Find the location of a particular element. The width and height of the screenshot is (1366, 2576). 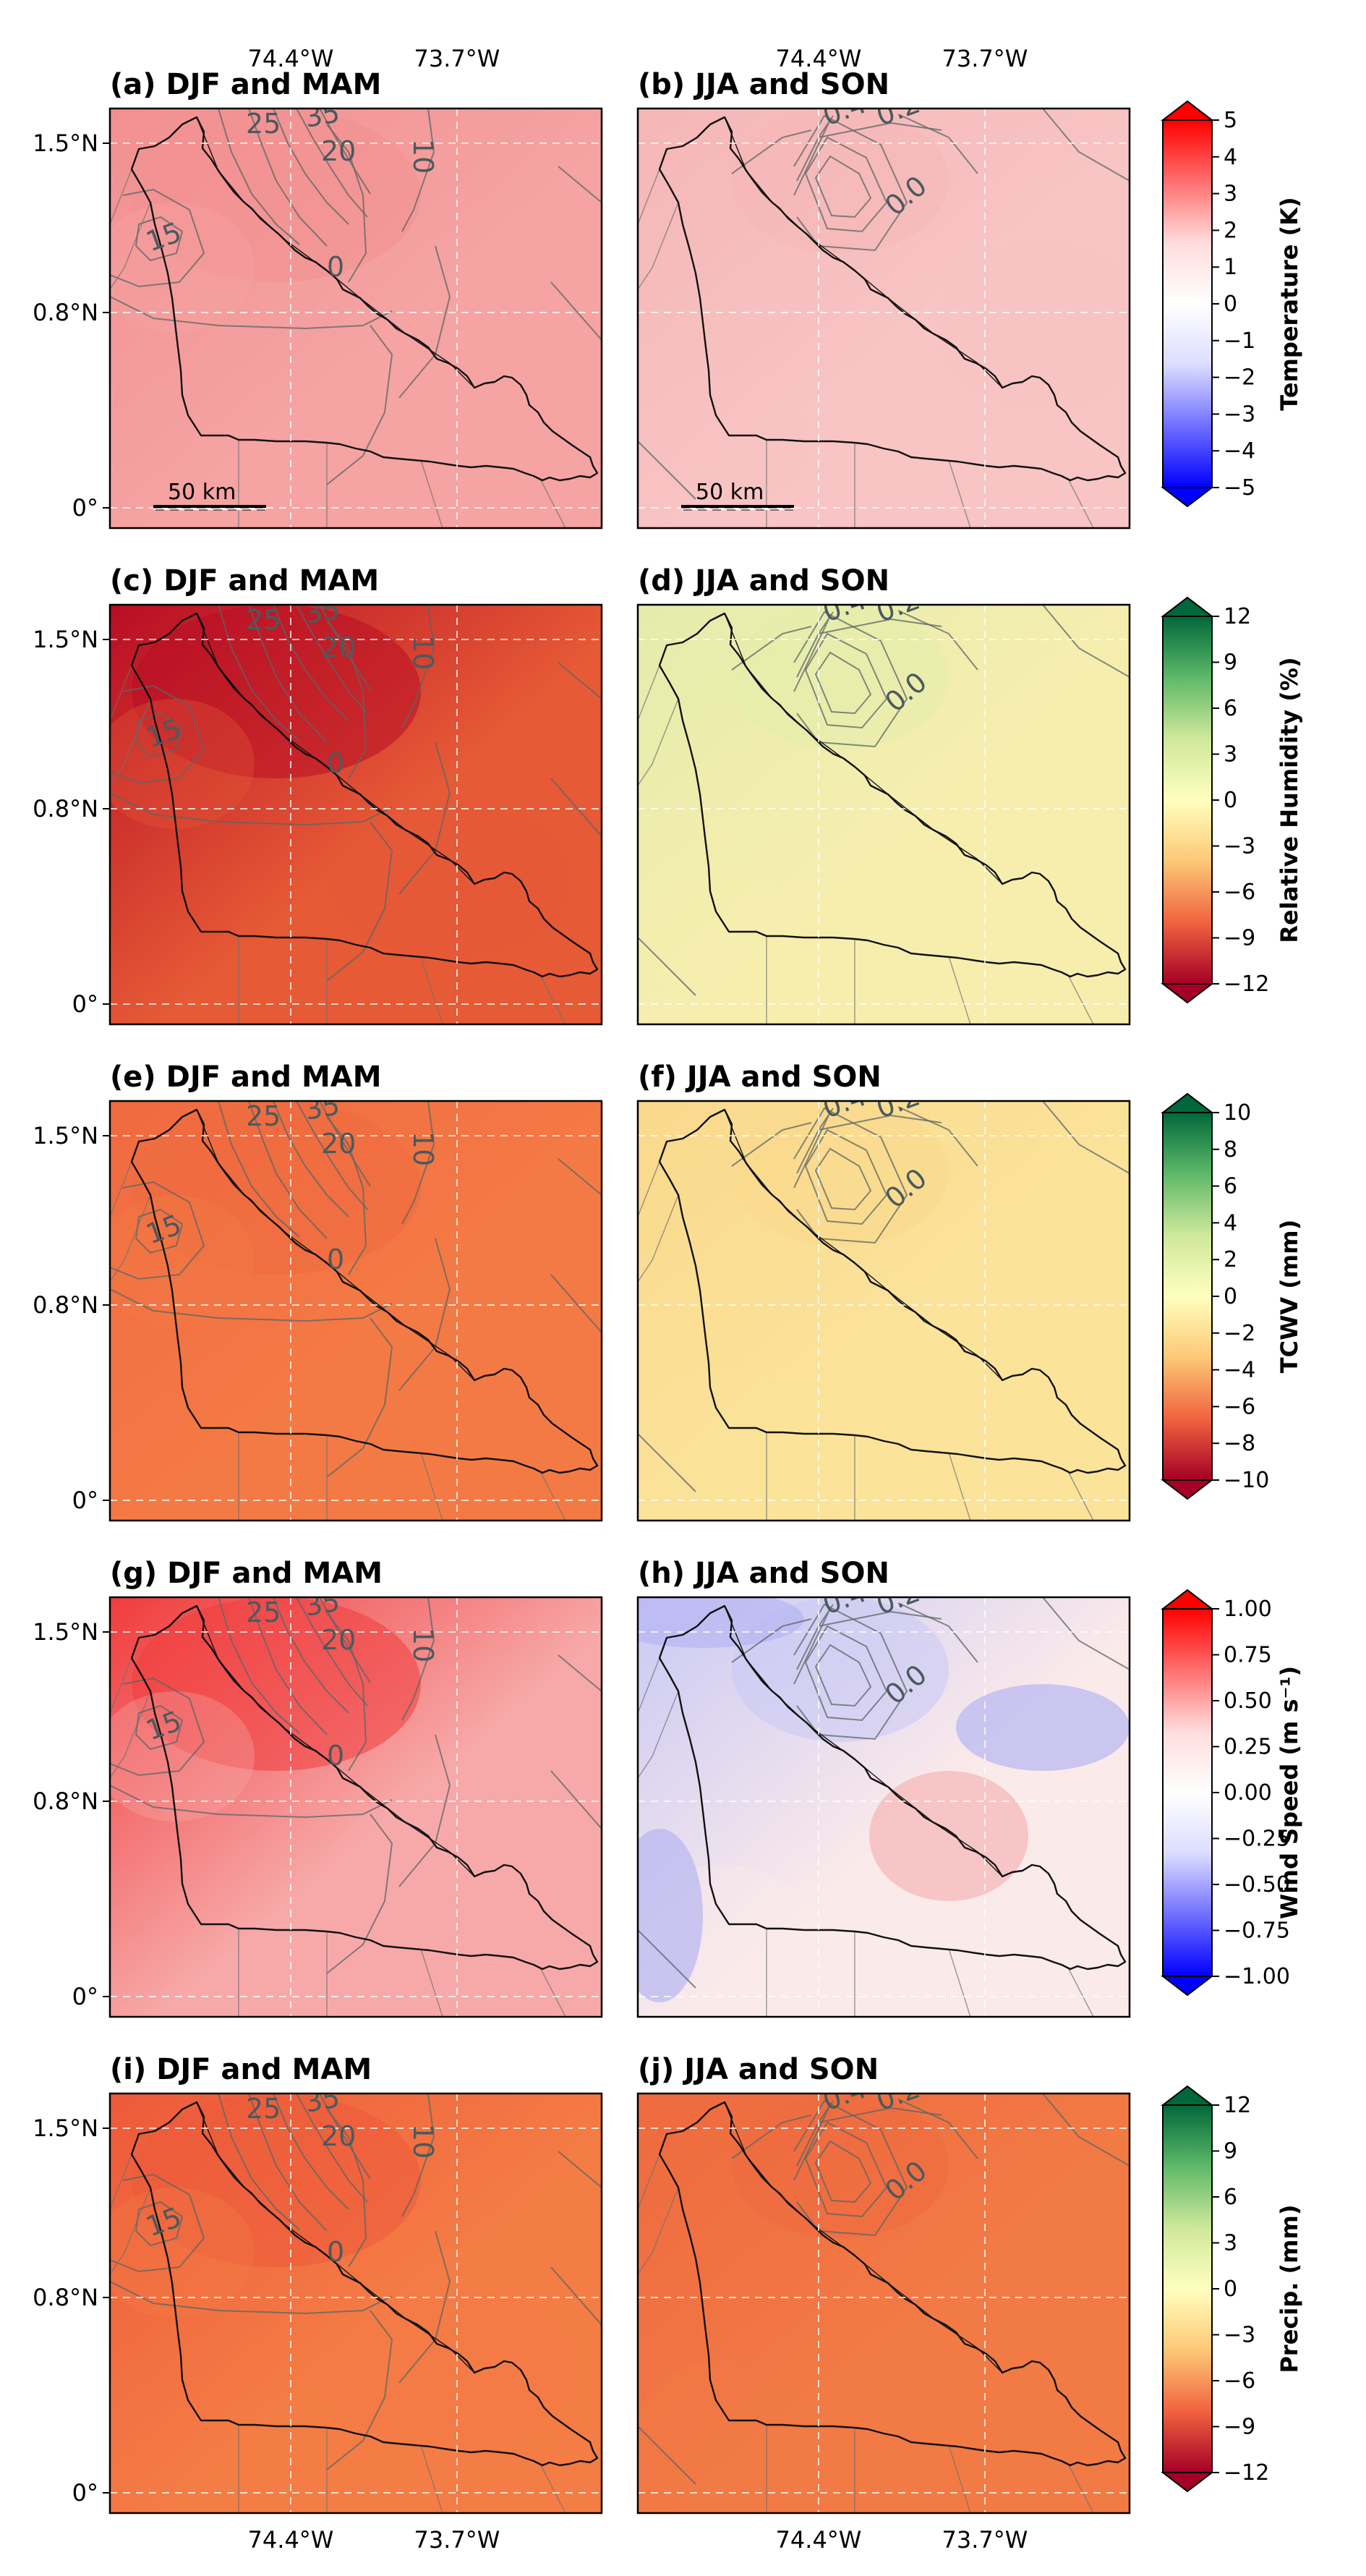

panel-title-tcwv-right: (f) JJA and SON is located at coordinates (760, 1077).